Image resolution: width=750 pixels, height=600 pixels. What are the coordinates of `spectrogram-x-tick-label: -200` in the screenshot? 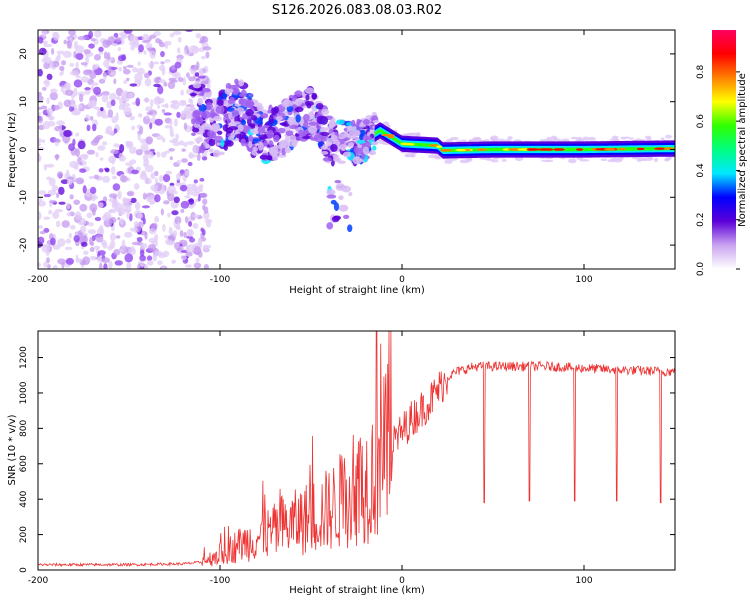 It's located at (38, 280).